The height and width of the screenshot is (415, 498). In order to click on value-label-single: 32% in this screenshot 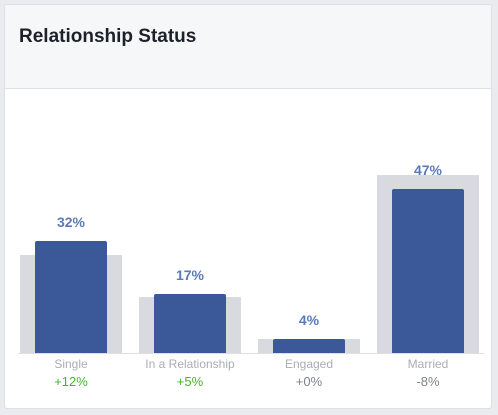, I will do `click(71, 222)`.